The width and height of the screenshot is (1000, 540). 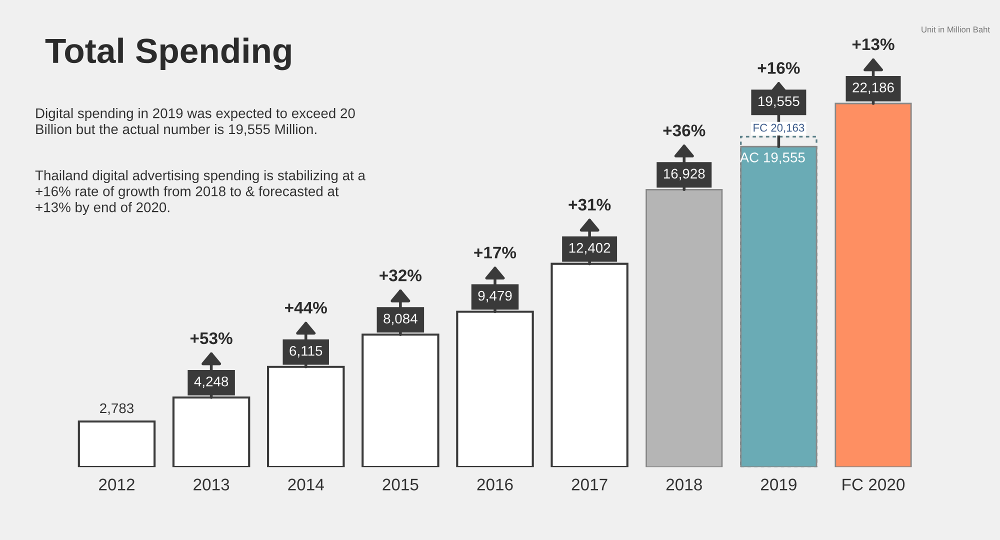 I want to click on annotation: Digital spending in 2019 was expected to exceed 20 Billion but the actual number is 19,555 Million., so click(x=195, y=122).